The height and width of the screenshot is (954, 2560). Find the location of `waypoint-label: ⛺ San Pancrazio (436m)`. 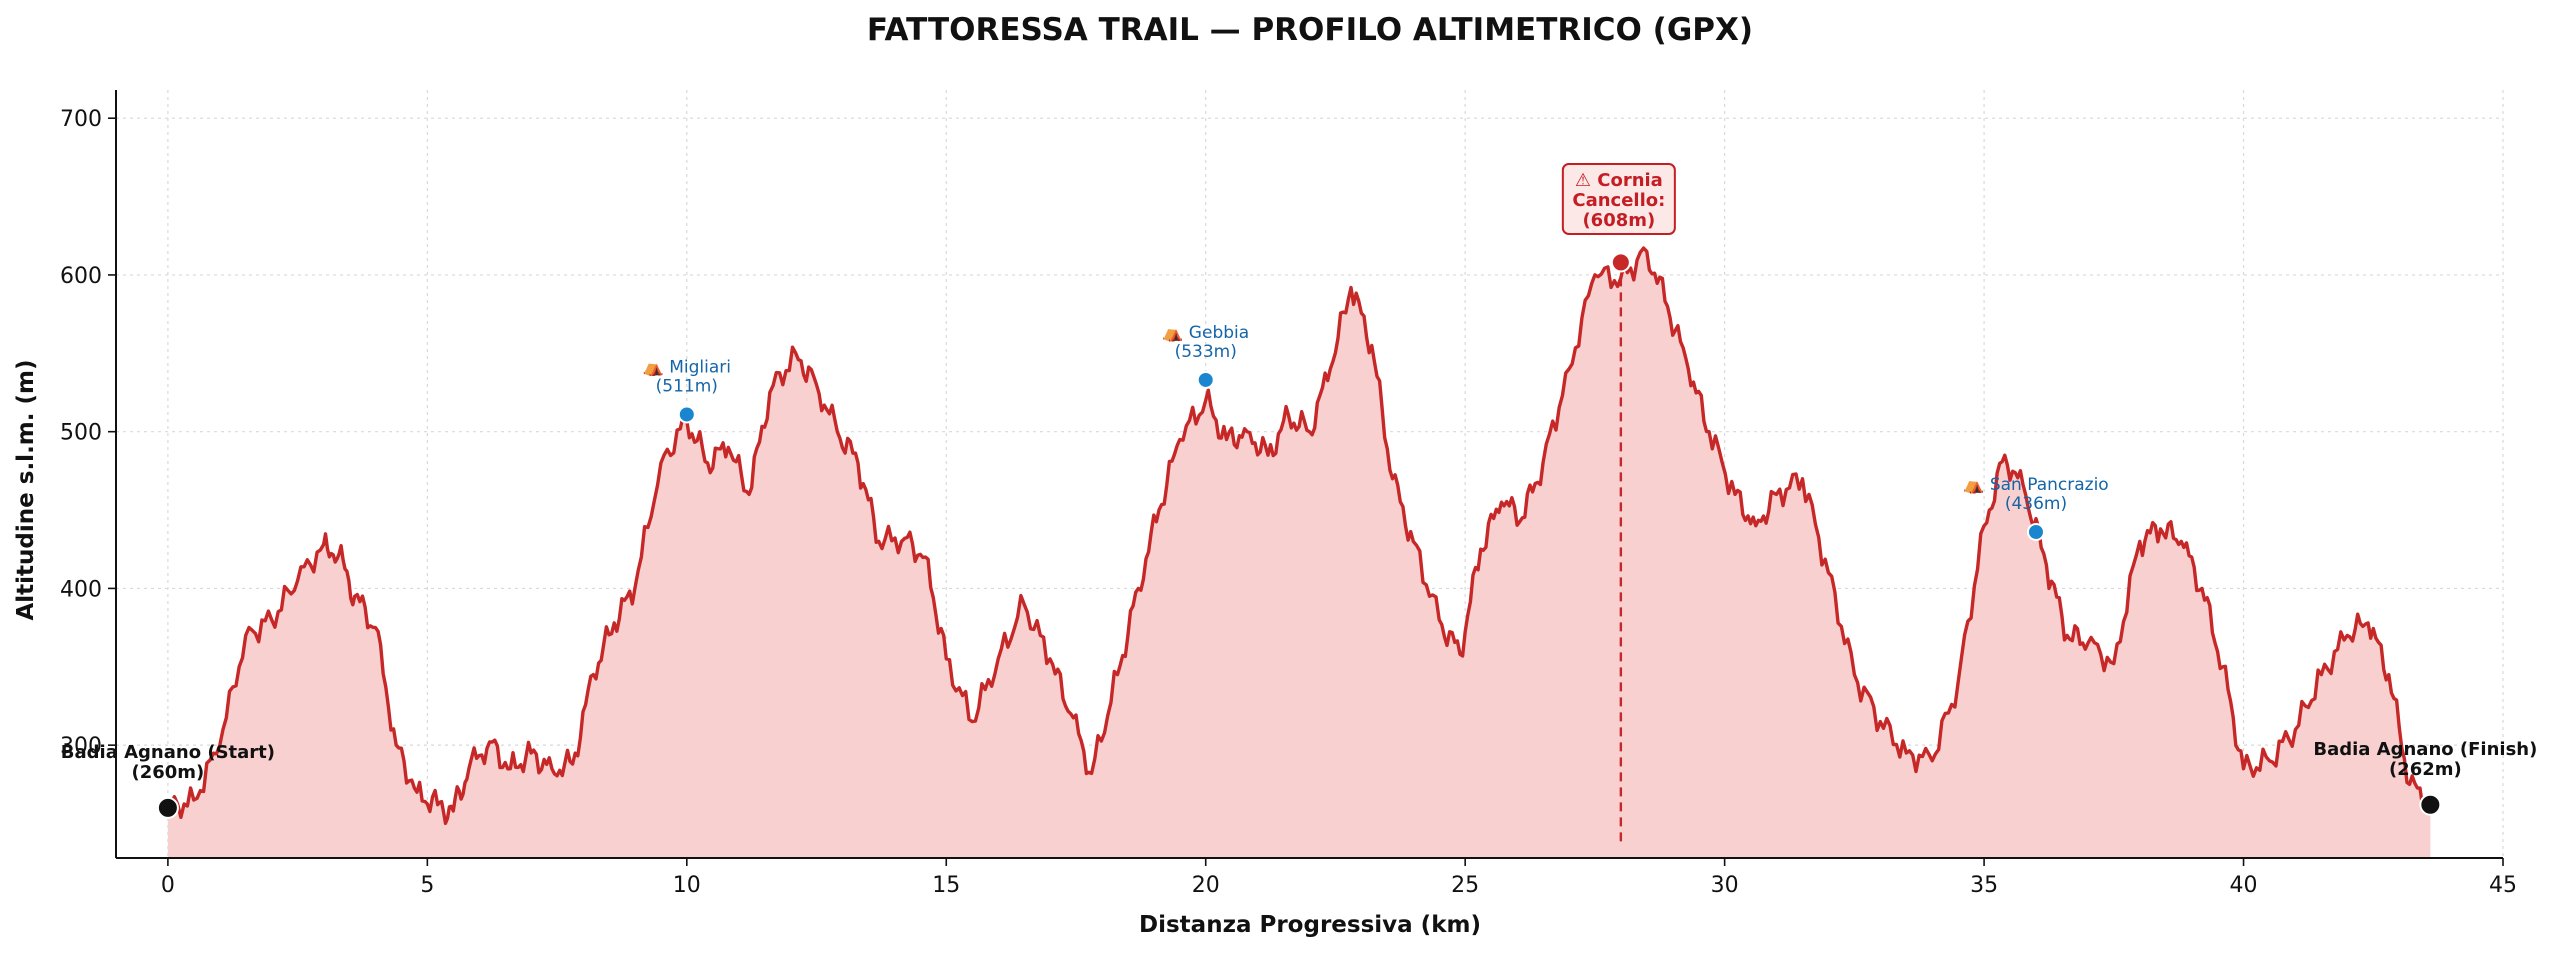

waypoint-label: ⛺ San Pancrazio (436m) is located at coordinates (2035, 494).